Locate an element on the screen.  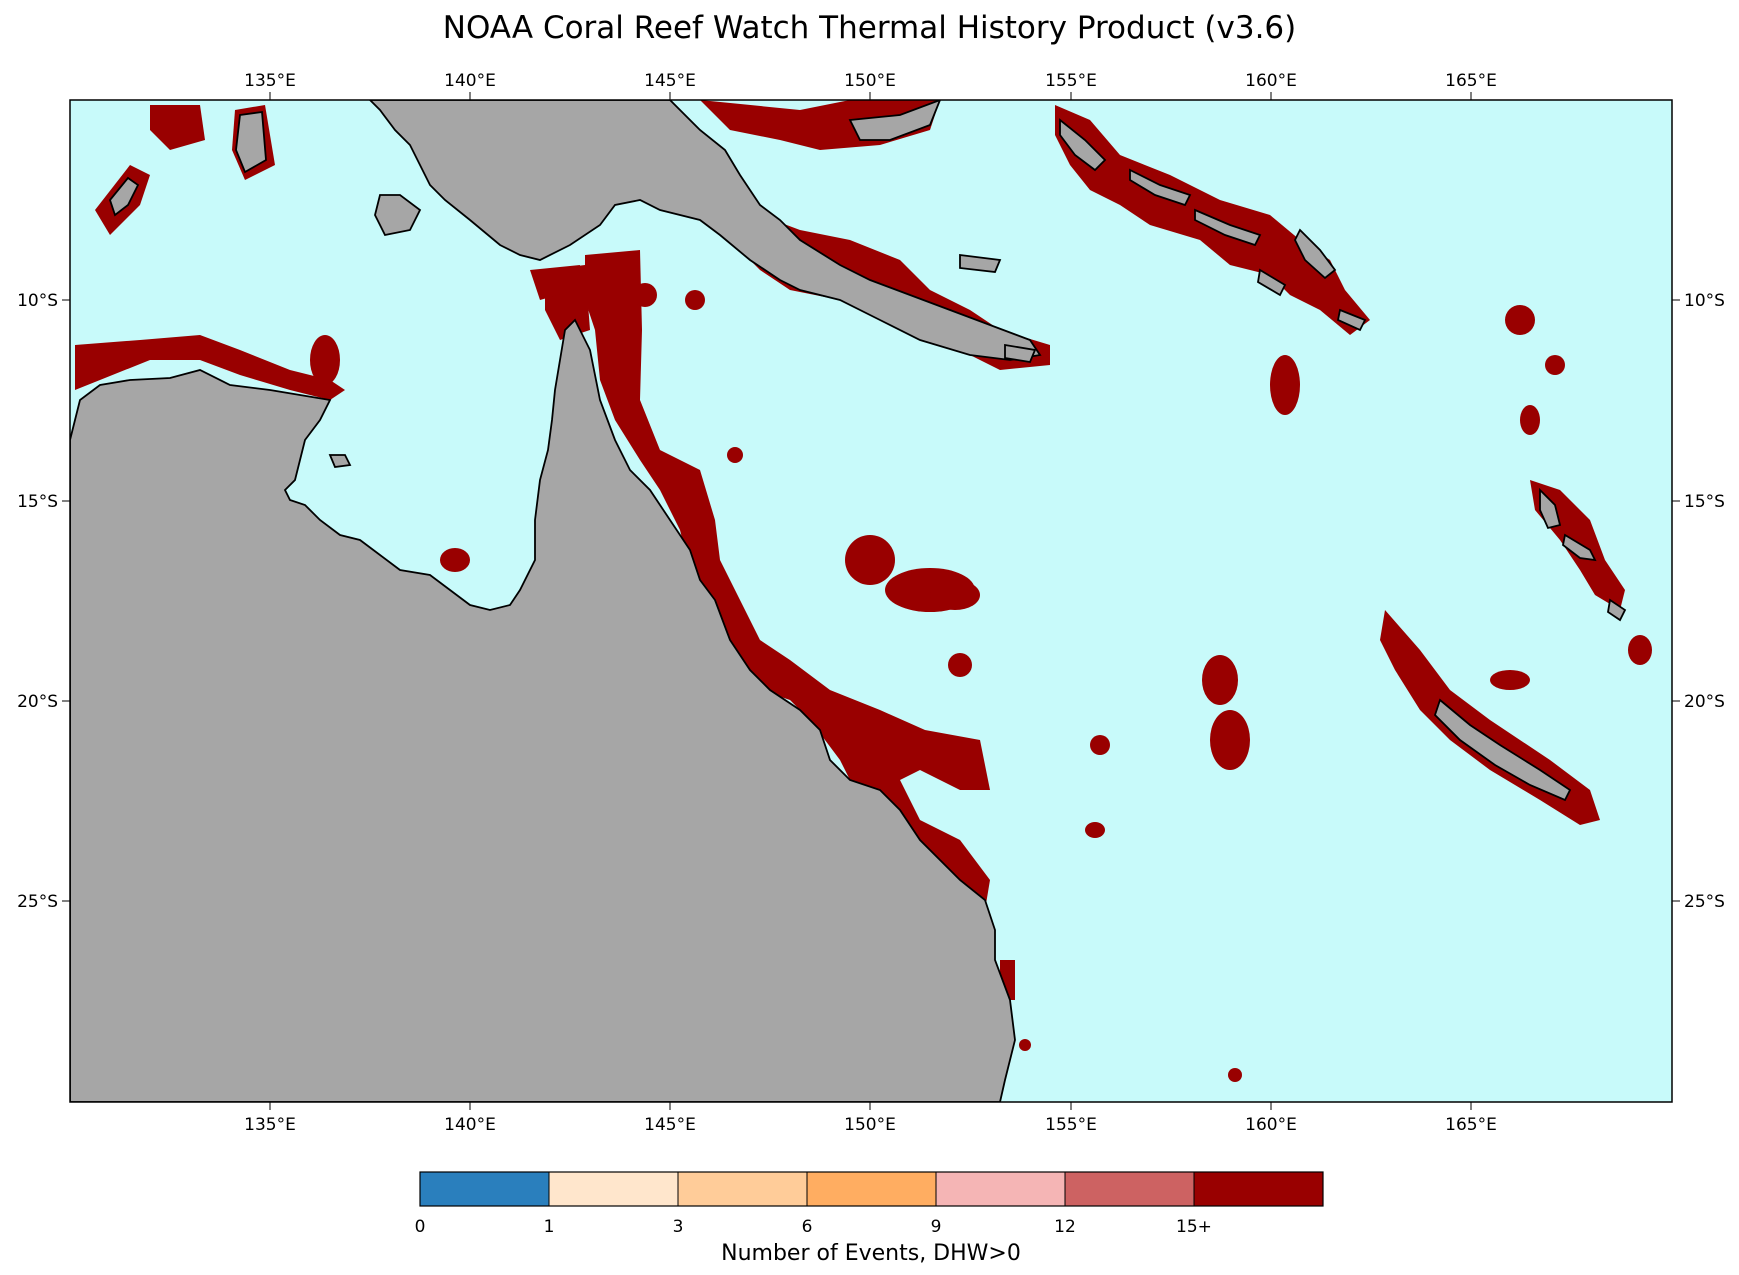
lat-tick: 25°S 25°S is located at coordinates (871, 902).